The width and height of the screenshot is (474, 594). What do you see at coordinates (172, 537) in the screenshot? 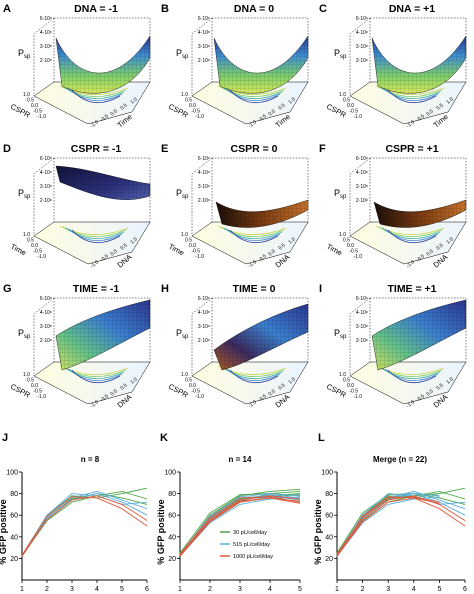
I see `y-tick-label: 40` at bounding box center [172, 537].